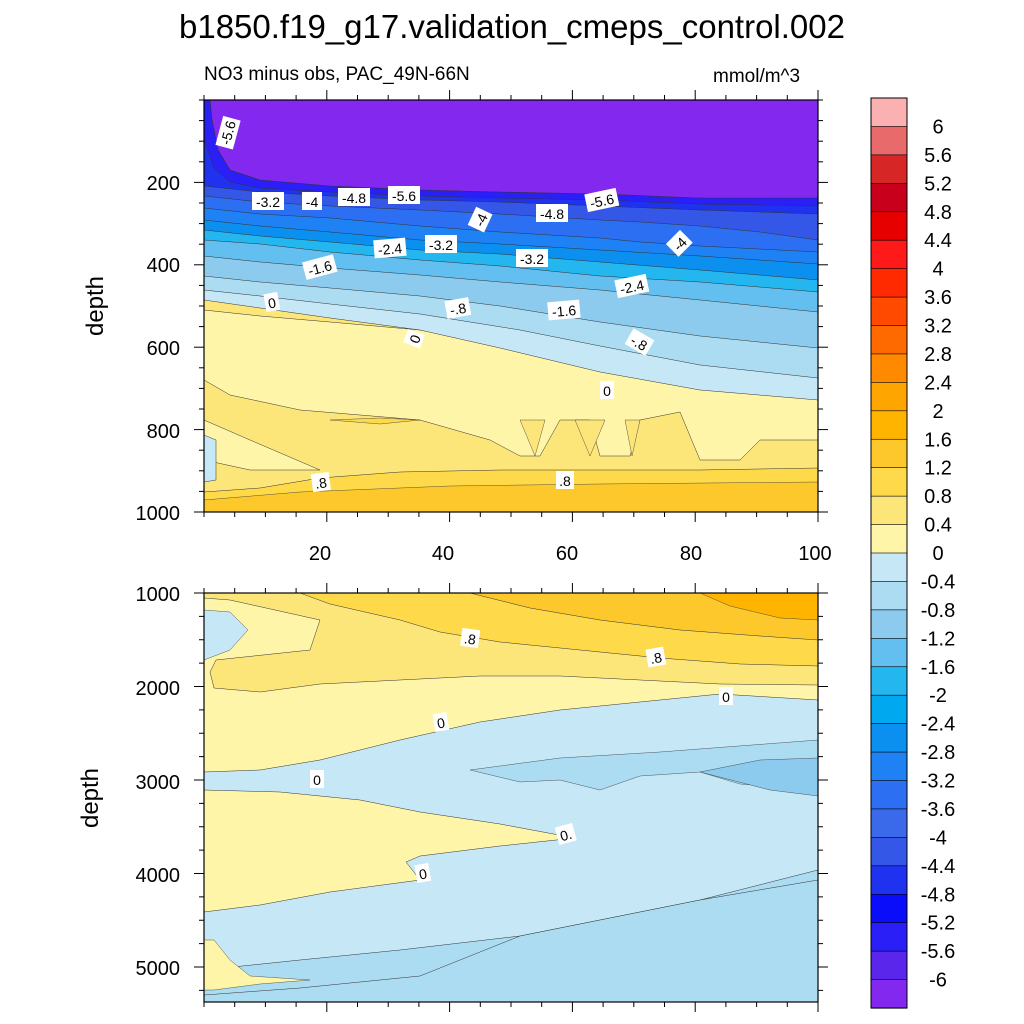 The height and width of the screenshot is (1024, 1024). Describe the element at coordinates (938, 753) in the screenshot. I see `colorbar-label: -2.8` at that location.